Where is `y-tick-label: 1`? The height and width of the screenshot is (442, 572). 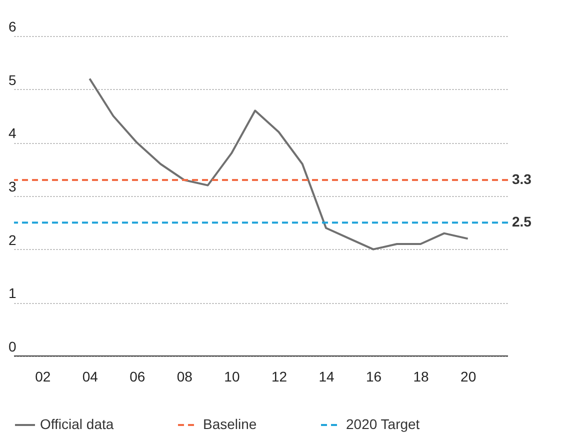
y-tick-label: 1 is located at coordinates (12, 293).